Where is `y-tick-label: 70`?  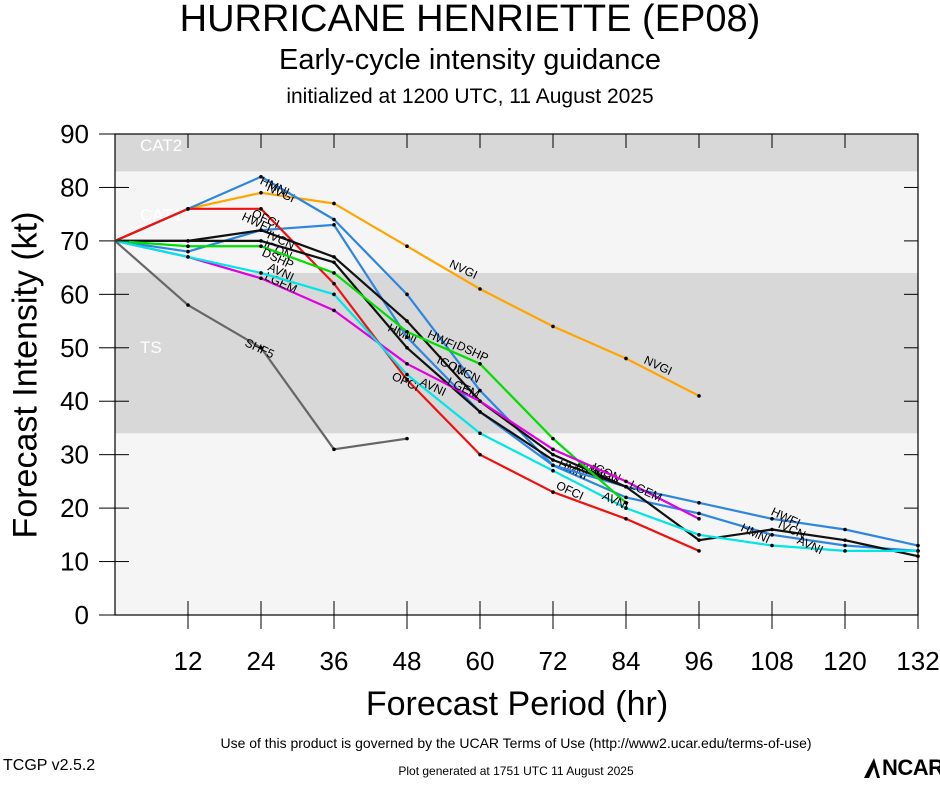
y-tick-label: 70 is located at coordinates (74, 241).